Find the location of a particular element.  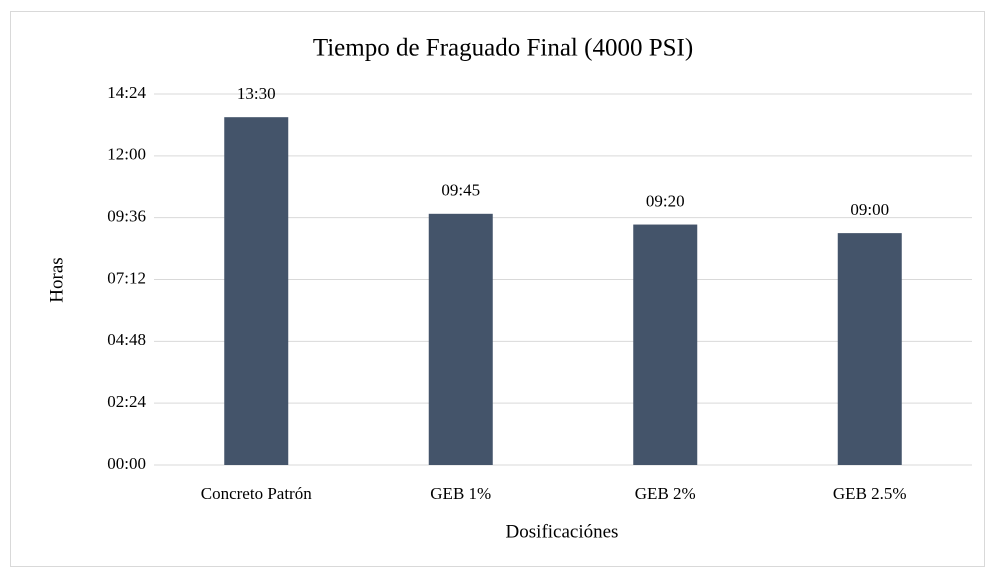

x-tick-label: GEB 2.5% is located at coordinates (870, 493).